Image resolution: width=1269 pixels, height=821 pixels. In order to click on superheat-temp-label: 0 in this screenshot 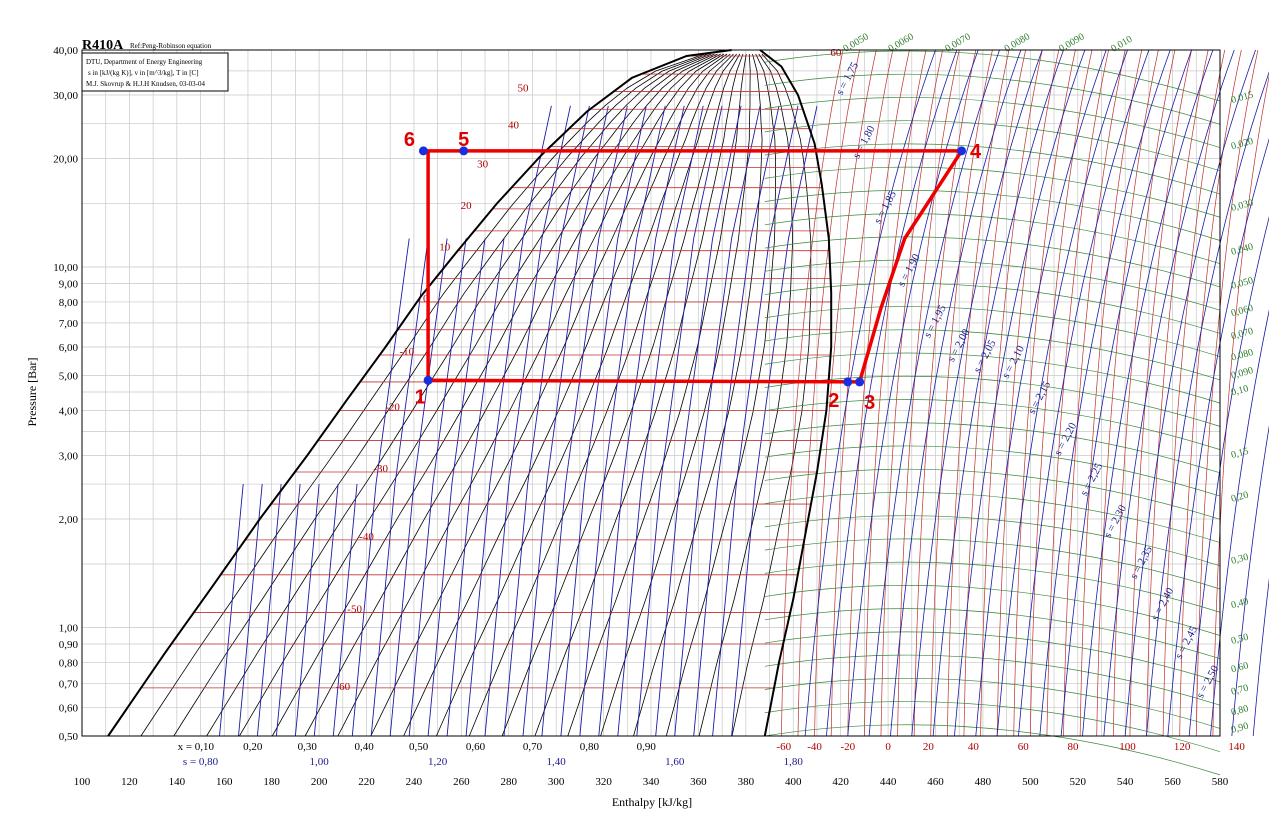, I will do `click(888, 747)`.